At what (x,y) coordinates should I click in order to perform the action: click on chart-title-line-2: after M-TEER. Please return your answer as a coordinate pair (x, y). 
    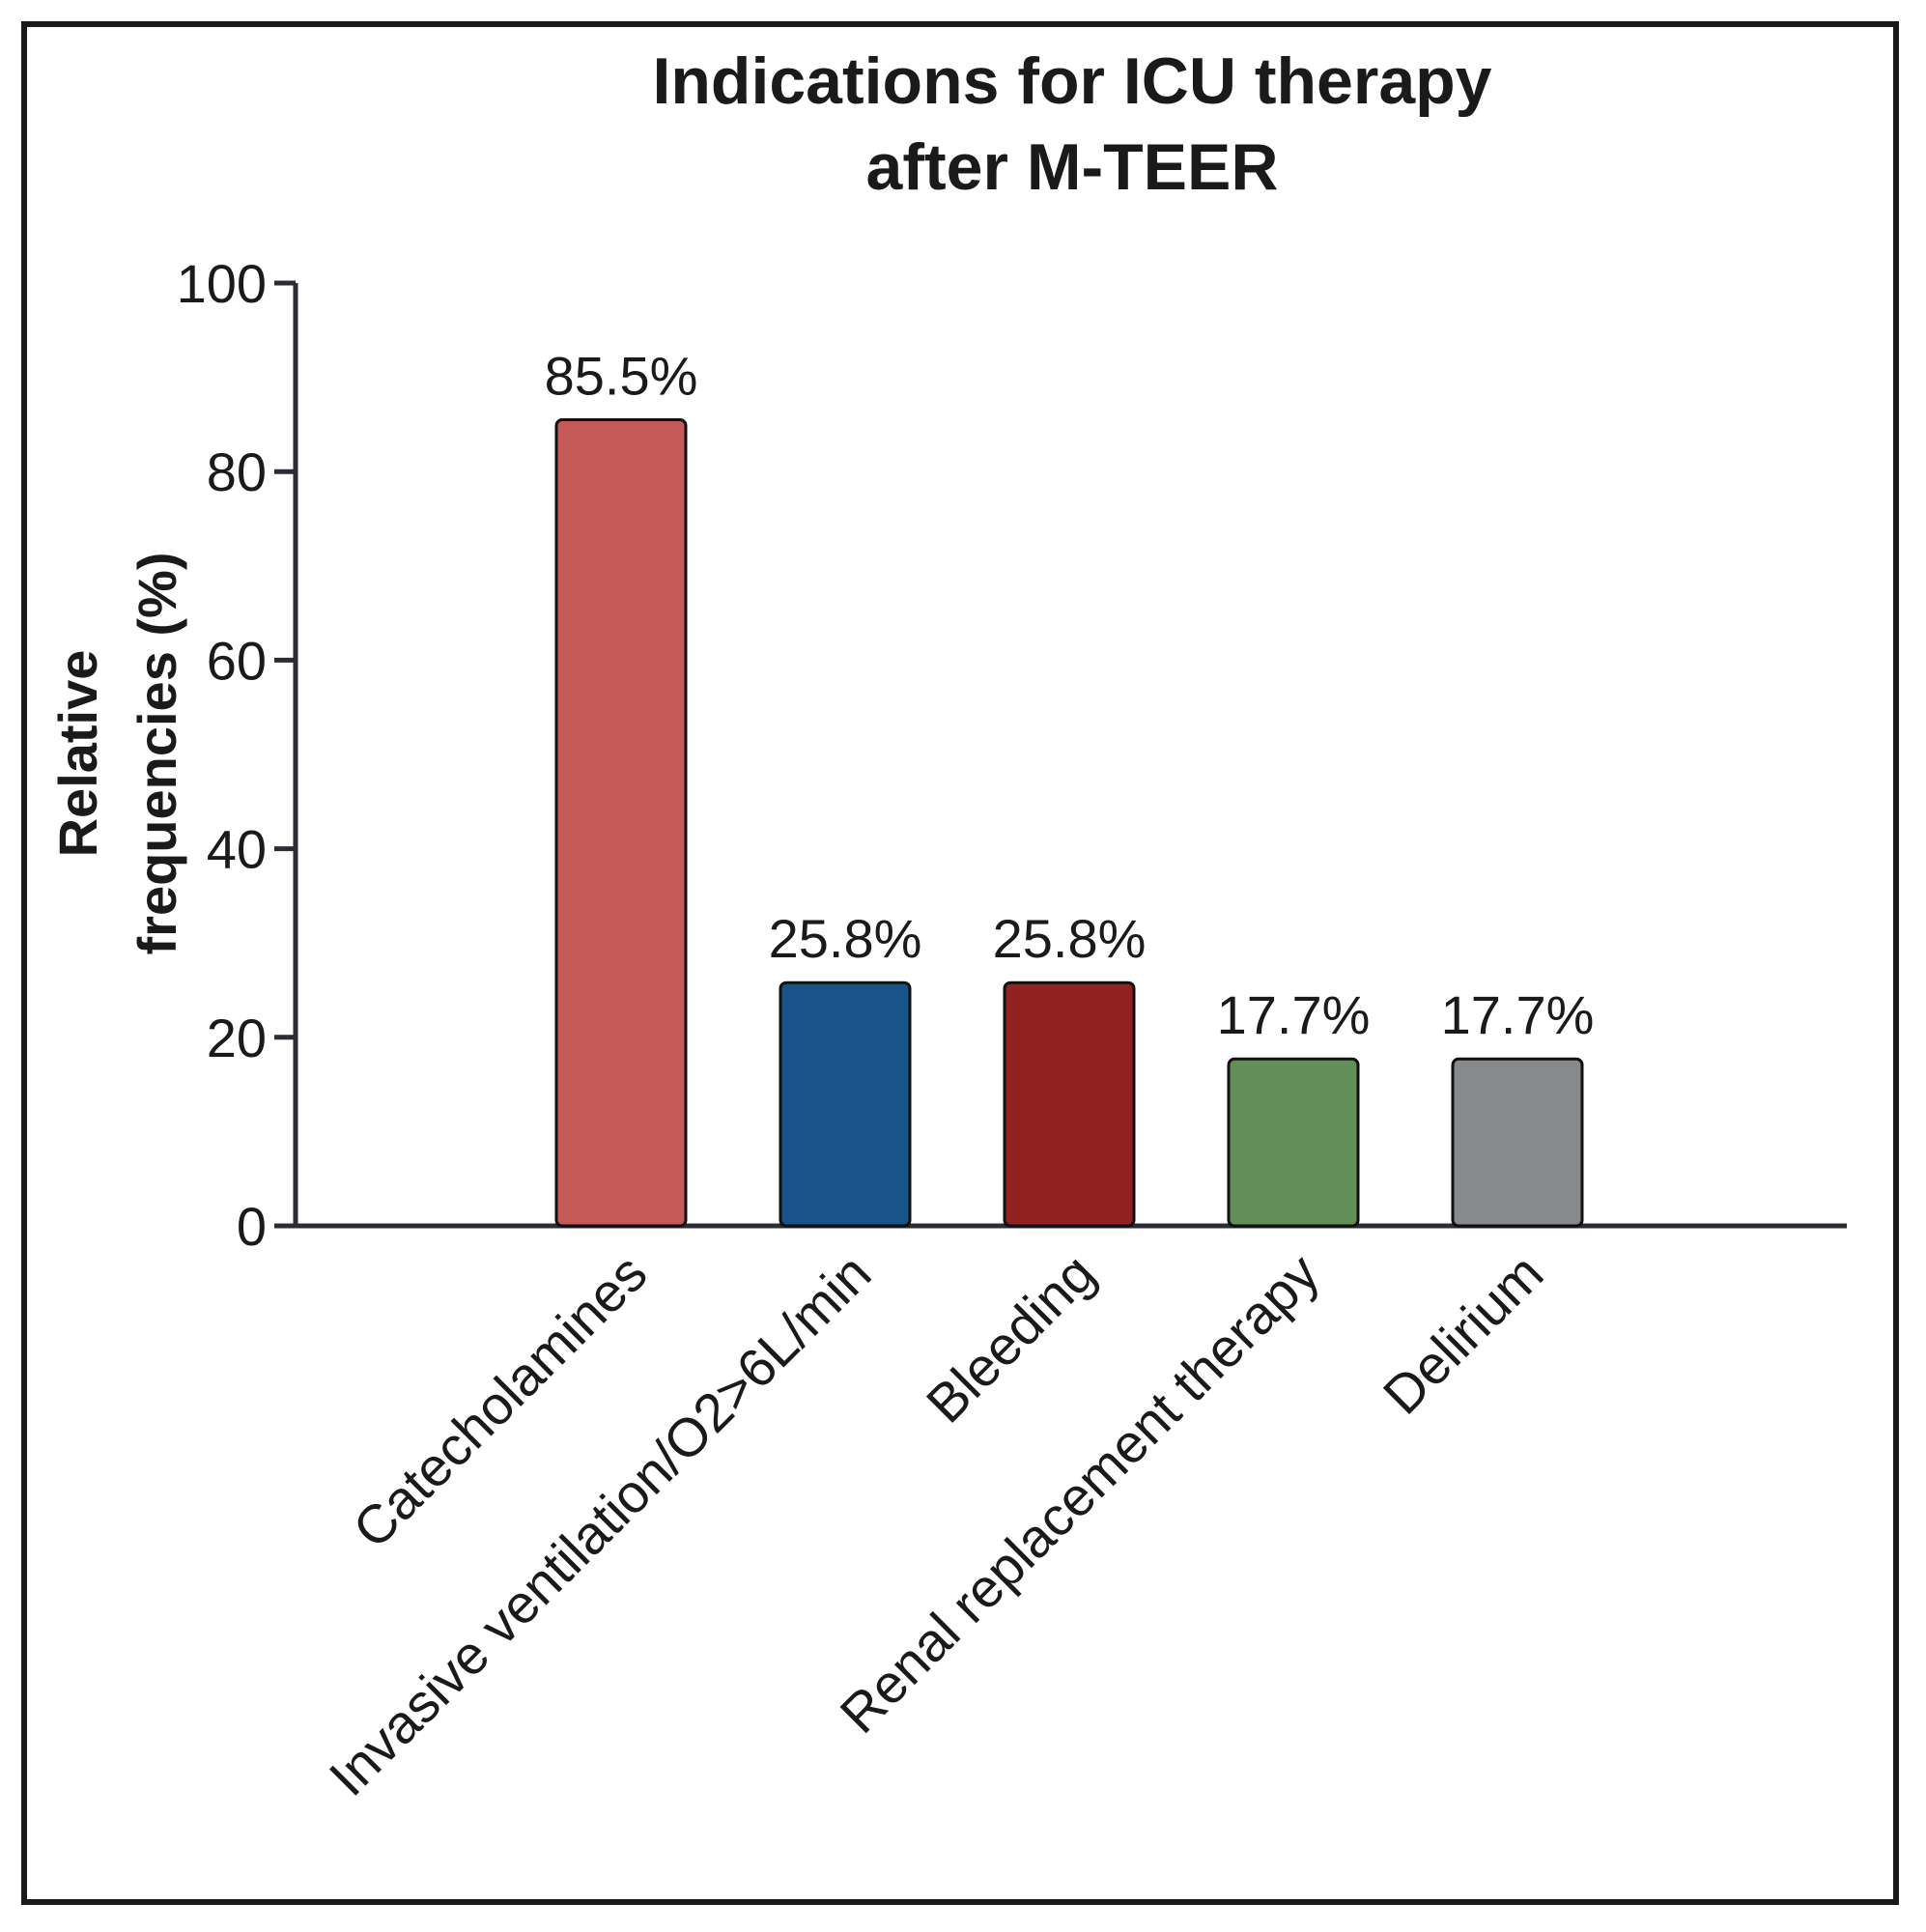
    Looking at the image, I should click on (1072, 167).